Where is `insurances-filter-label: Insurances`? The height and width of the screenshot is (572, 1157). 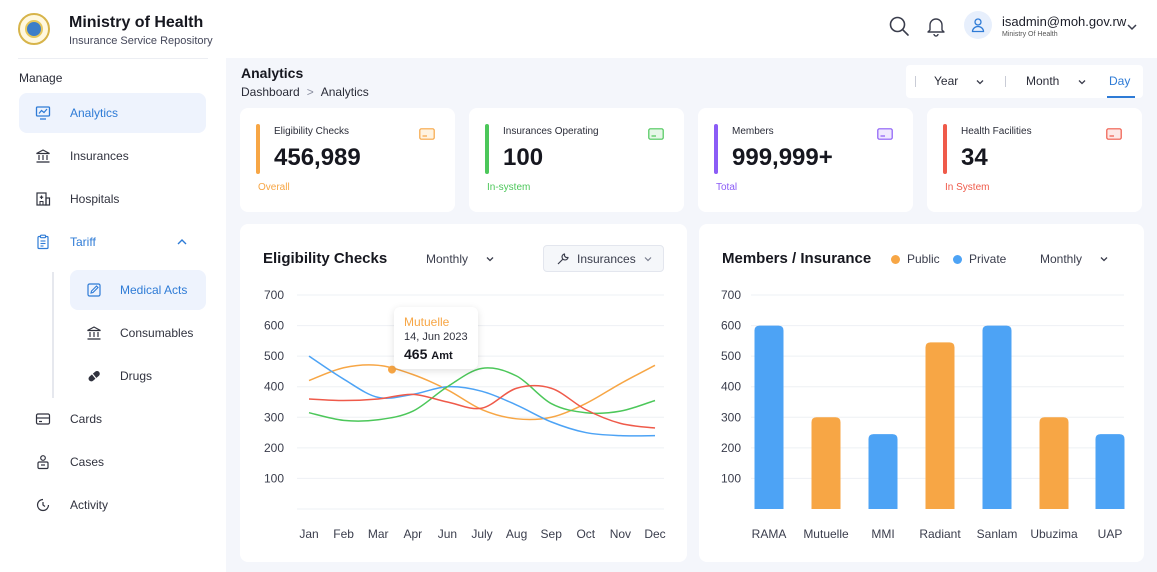 insurances-filter-label: Insurances is located at coordinates (606, 259).